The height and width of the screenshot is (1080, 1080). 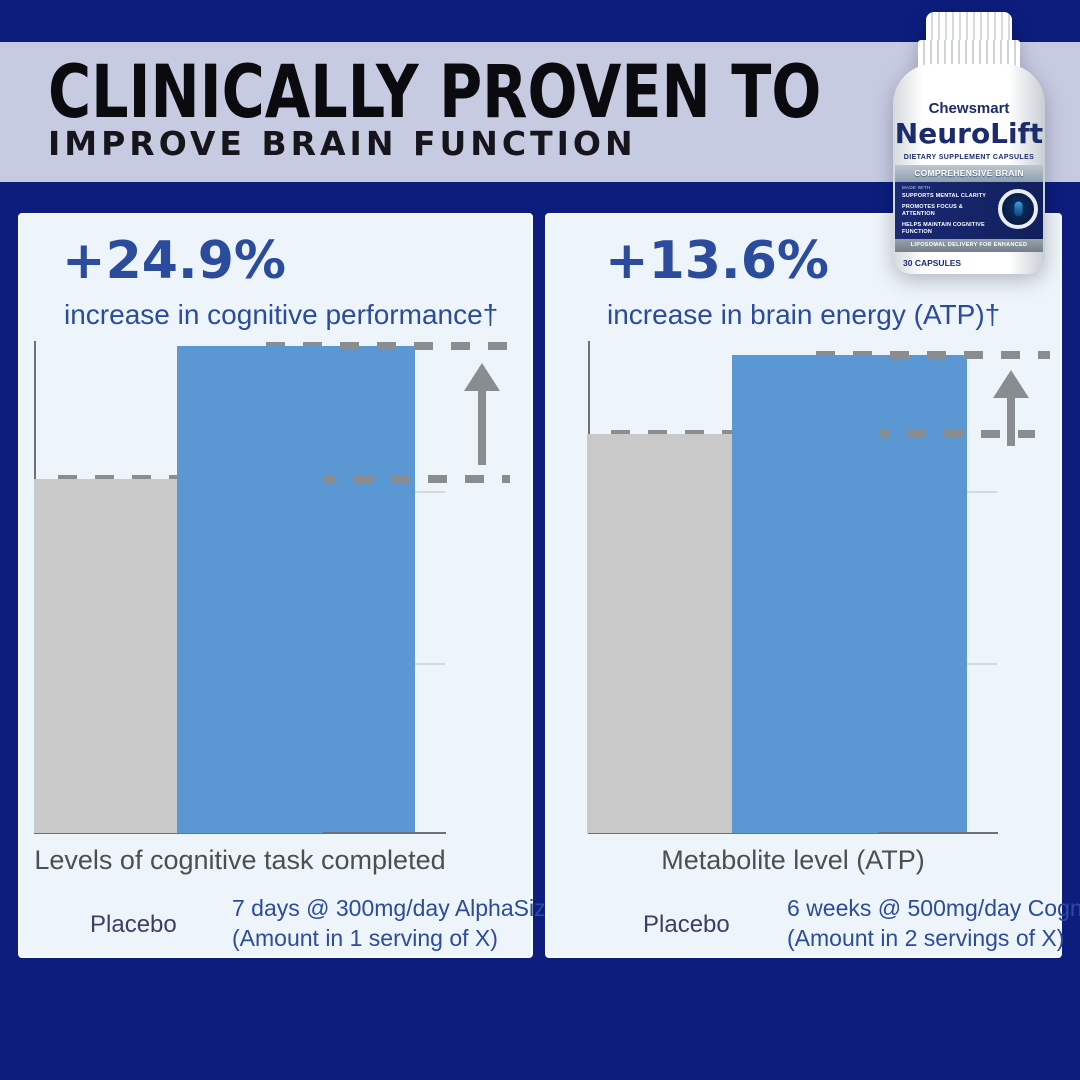 I want to click on legend-treatment-line2: (Amount in 2 servings of X), so click(x=926, y=938).